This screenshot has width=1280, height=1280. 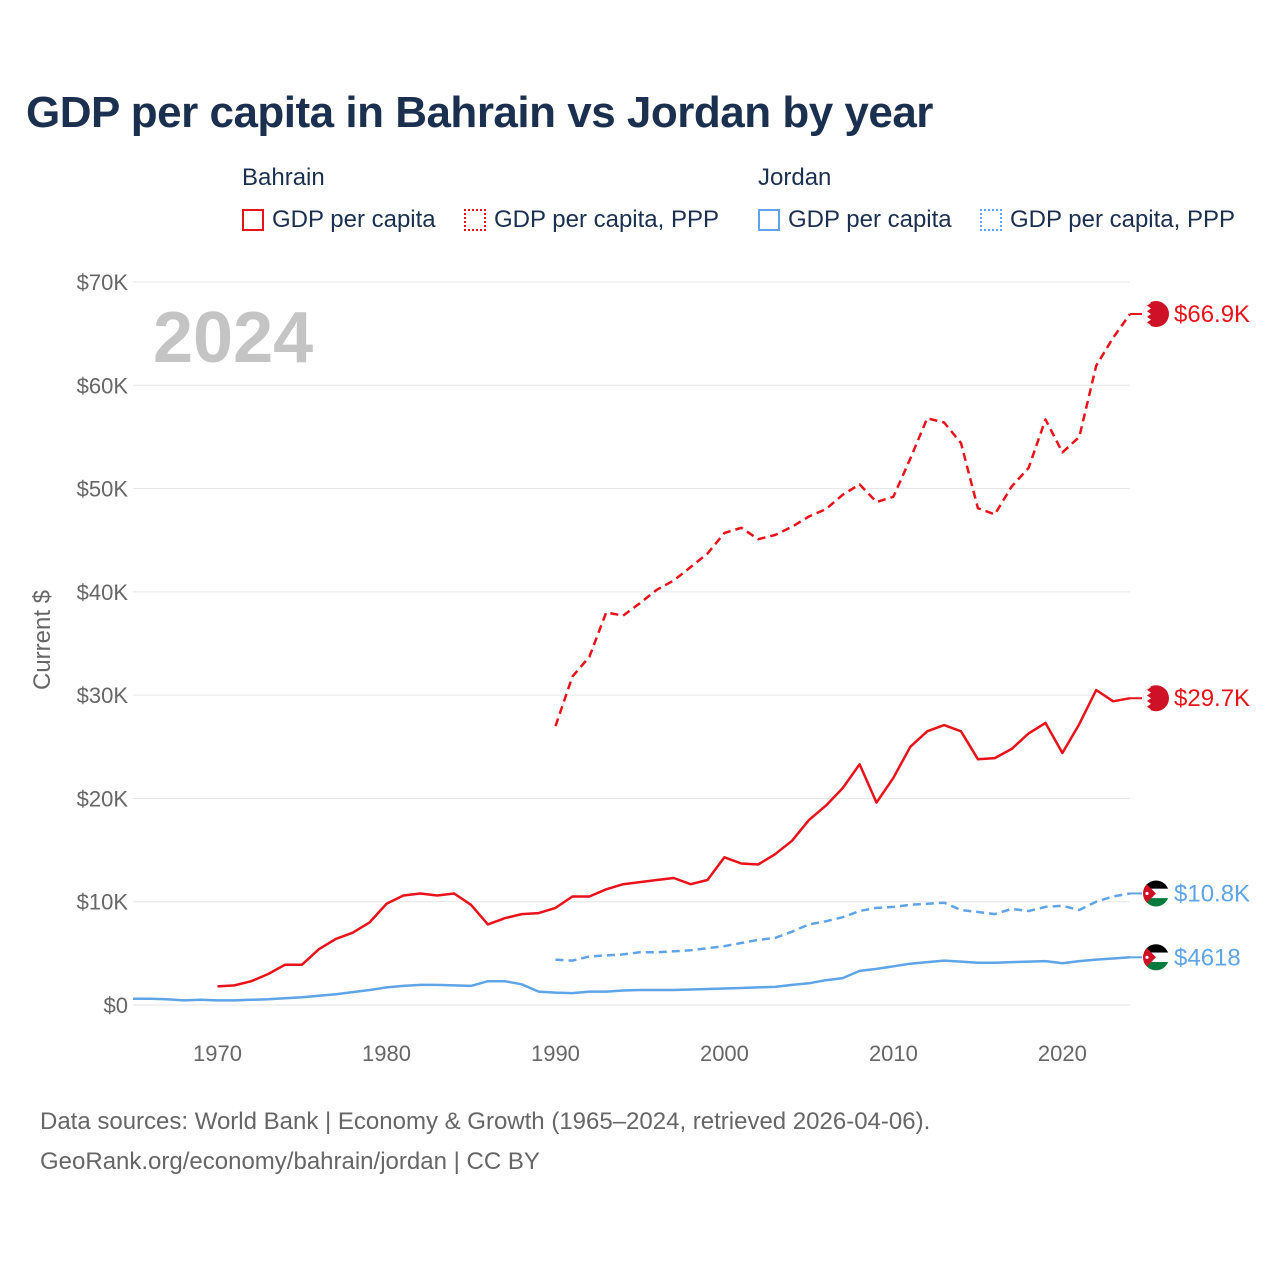 I want to click on legend-swatch-jordan-solid, so click(x=769, y=220).